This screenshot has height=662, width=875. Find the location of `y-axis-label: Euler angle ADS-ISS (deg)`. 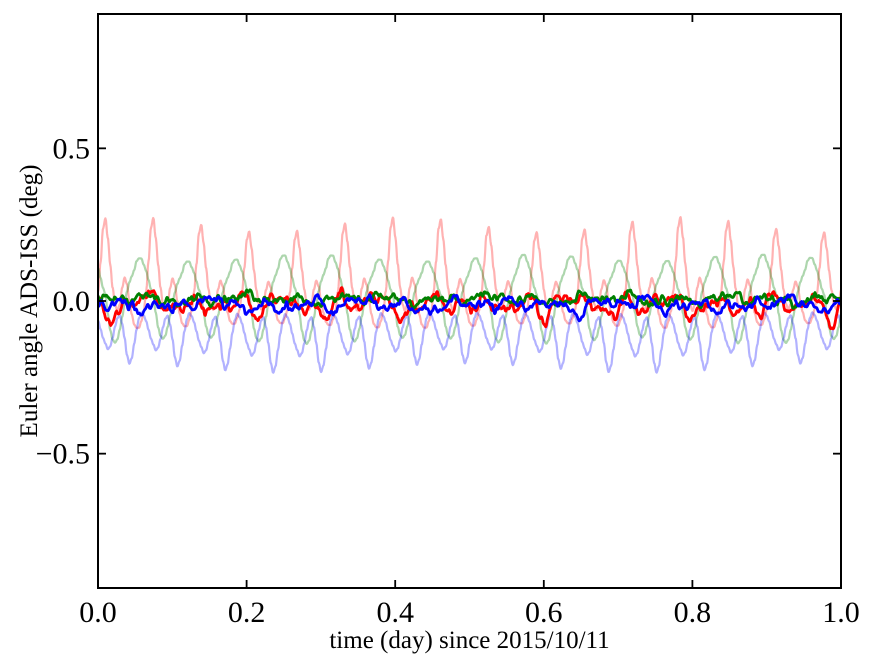

y-axis-label: Euler angle ADS-ISS (deg) is located at coordinates (29, 301).